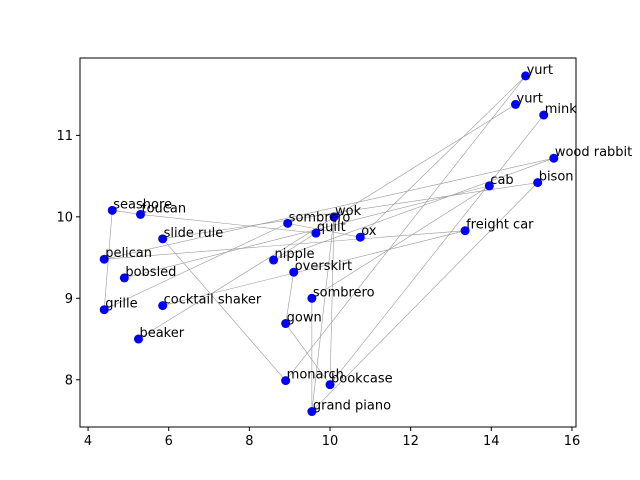 This screenshot has width=640, height=480. I want to click on y-tick-label: 11, so click(64, 136).